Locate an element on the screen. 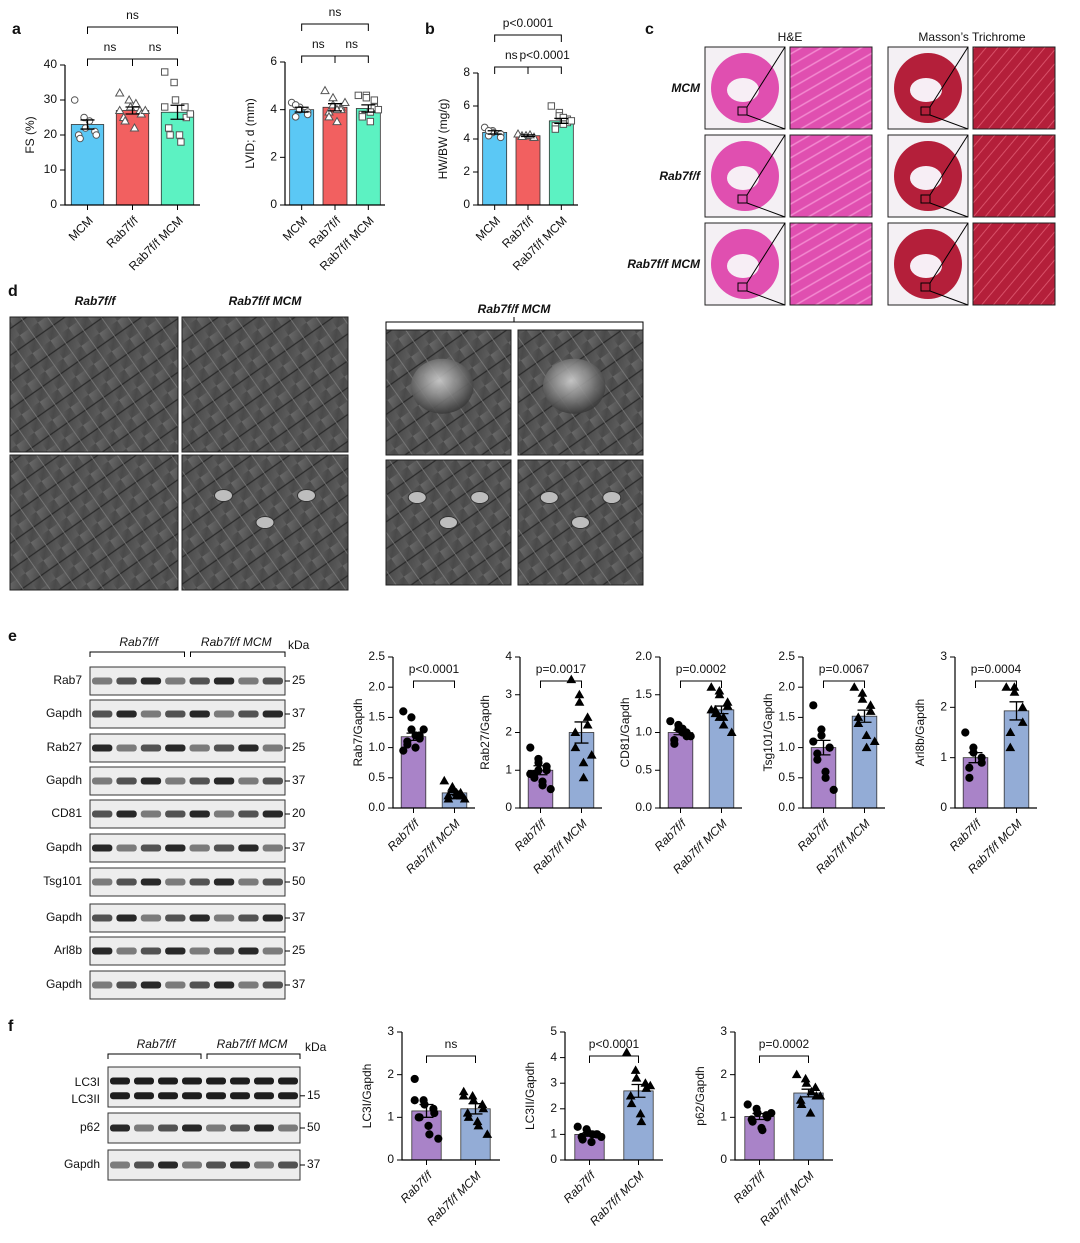 This screenshot has width=1080, height=1243. panel-label: c is located at coordinates (649, 29).